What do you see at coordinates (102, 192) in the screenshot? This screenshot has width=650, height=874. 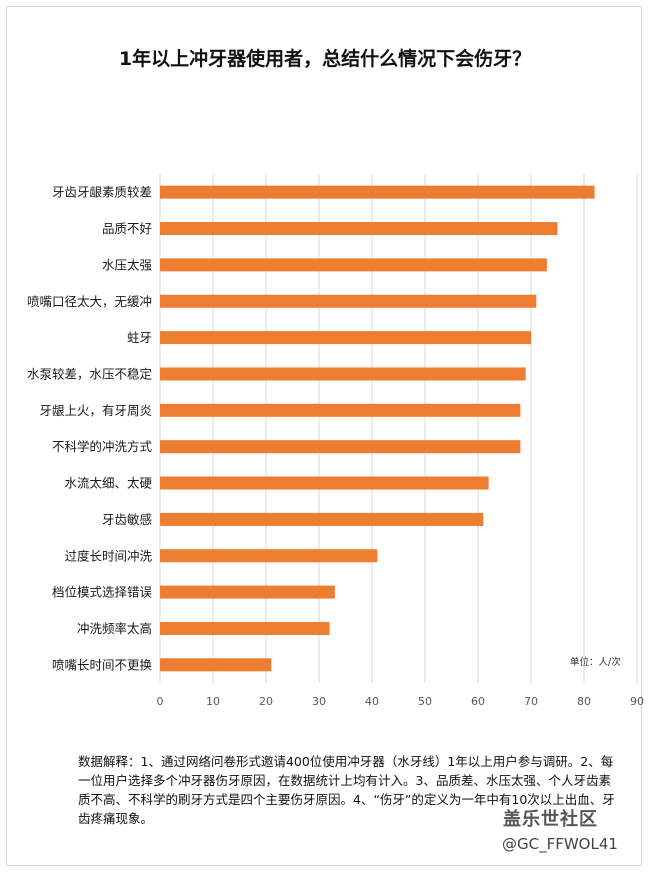 I see `category-label: 牙齿牙龈素质较差` at bounding box center [102, 192].